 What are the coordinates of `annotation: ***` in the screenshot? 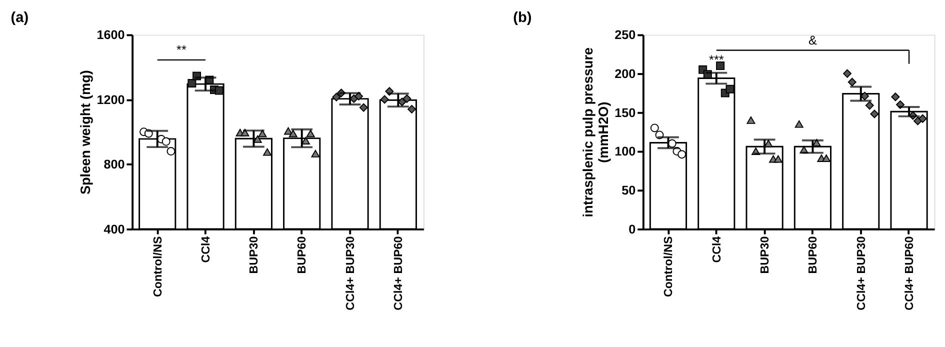 It's located at (716, 59).